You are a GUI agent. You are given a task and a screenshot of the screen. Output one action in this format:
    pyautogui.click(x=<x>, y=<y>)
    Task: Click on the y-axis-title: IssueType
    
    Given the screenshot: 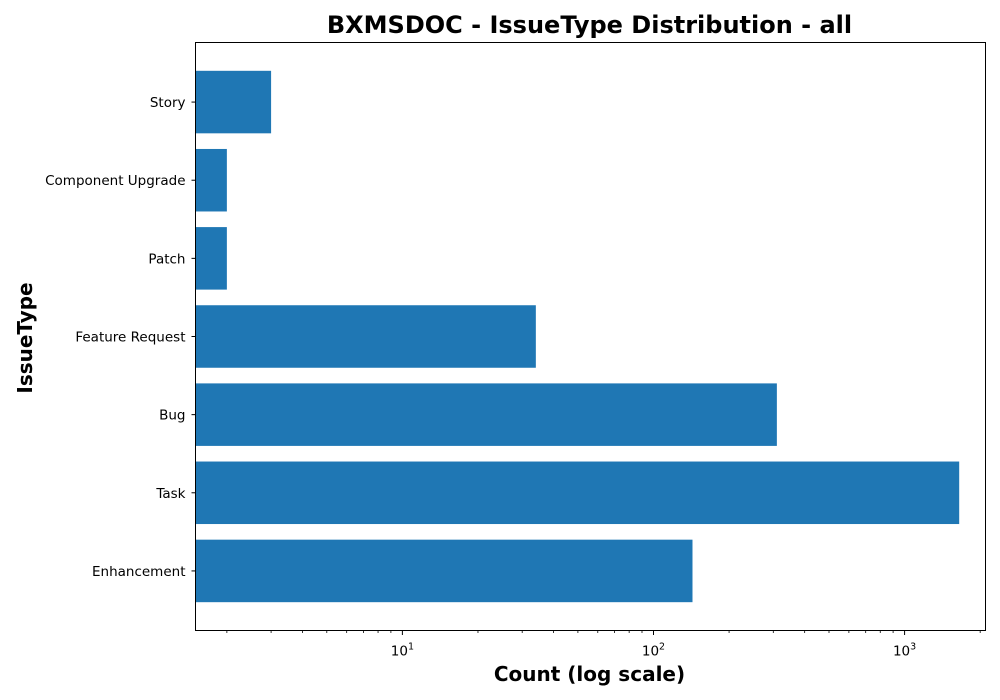 What is the action you would take?
    pyautogui.click(x=25, y=337)
    